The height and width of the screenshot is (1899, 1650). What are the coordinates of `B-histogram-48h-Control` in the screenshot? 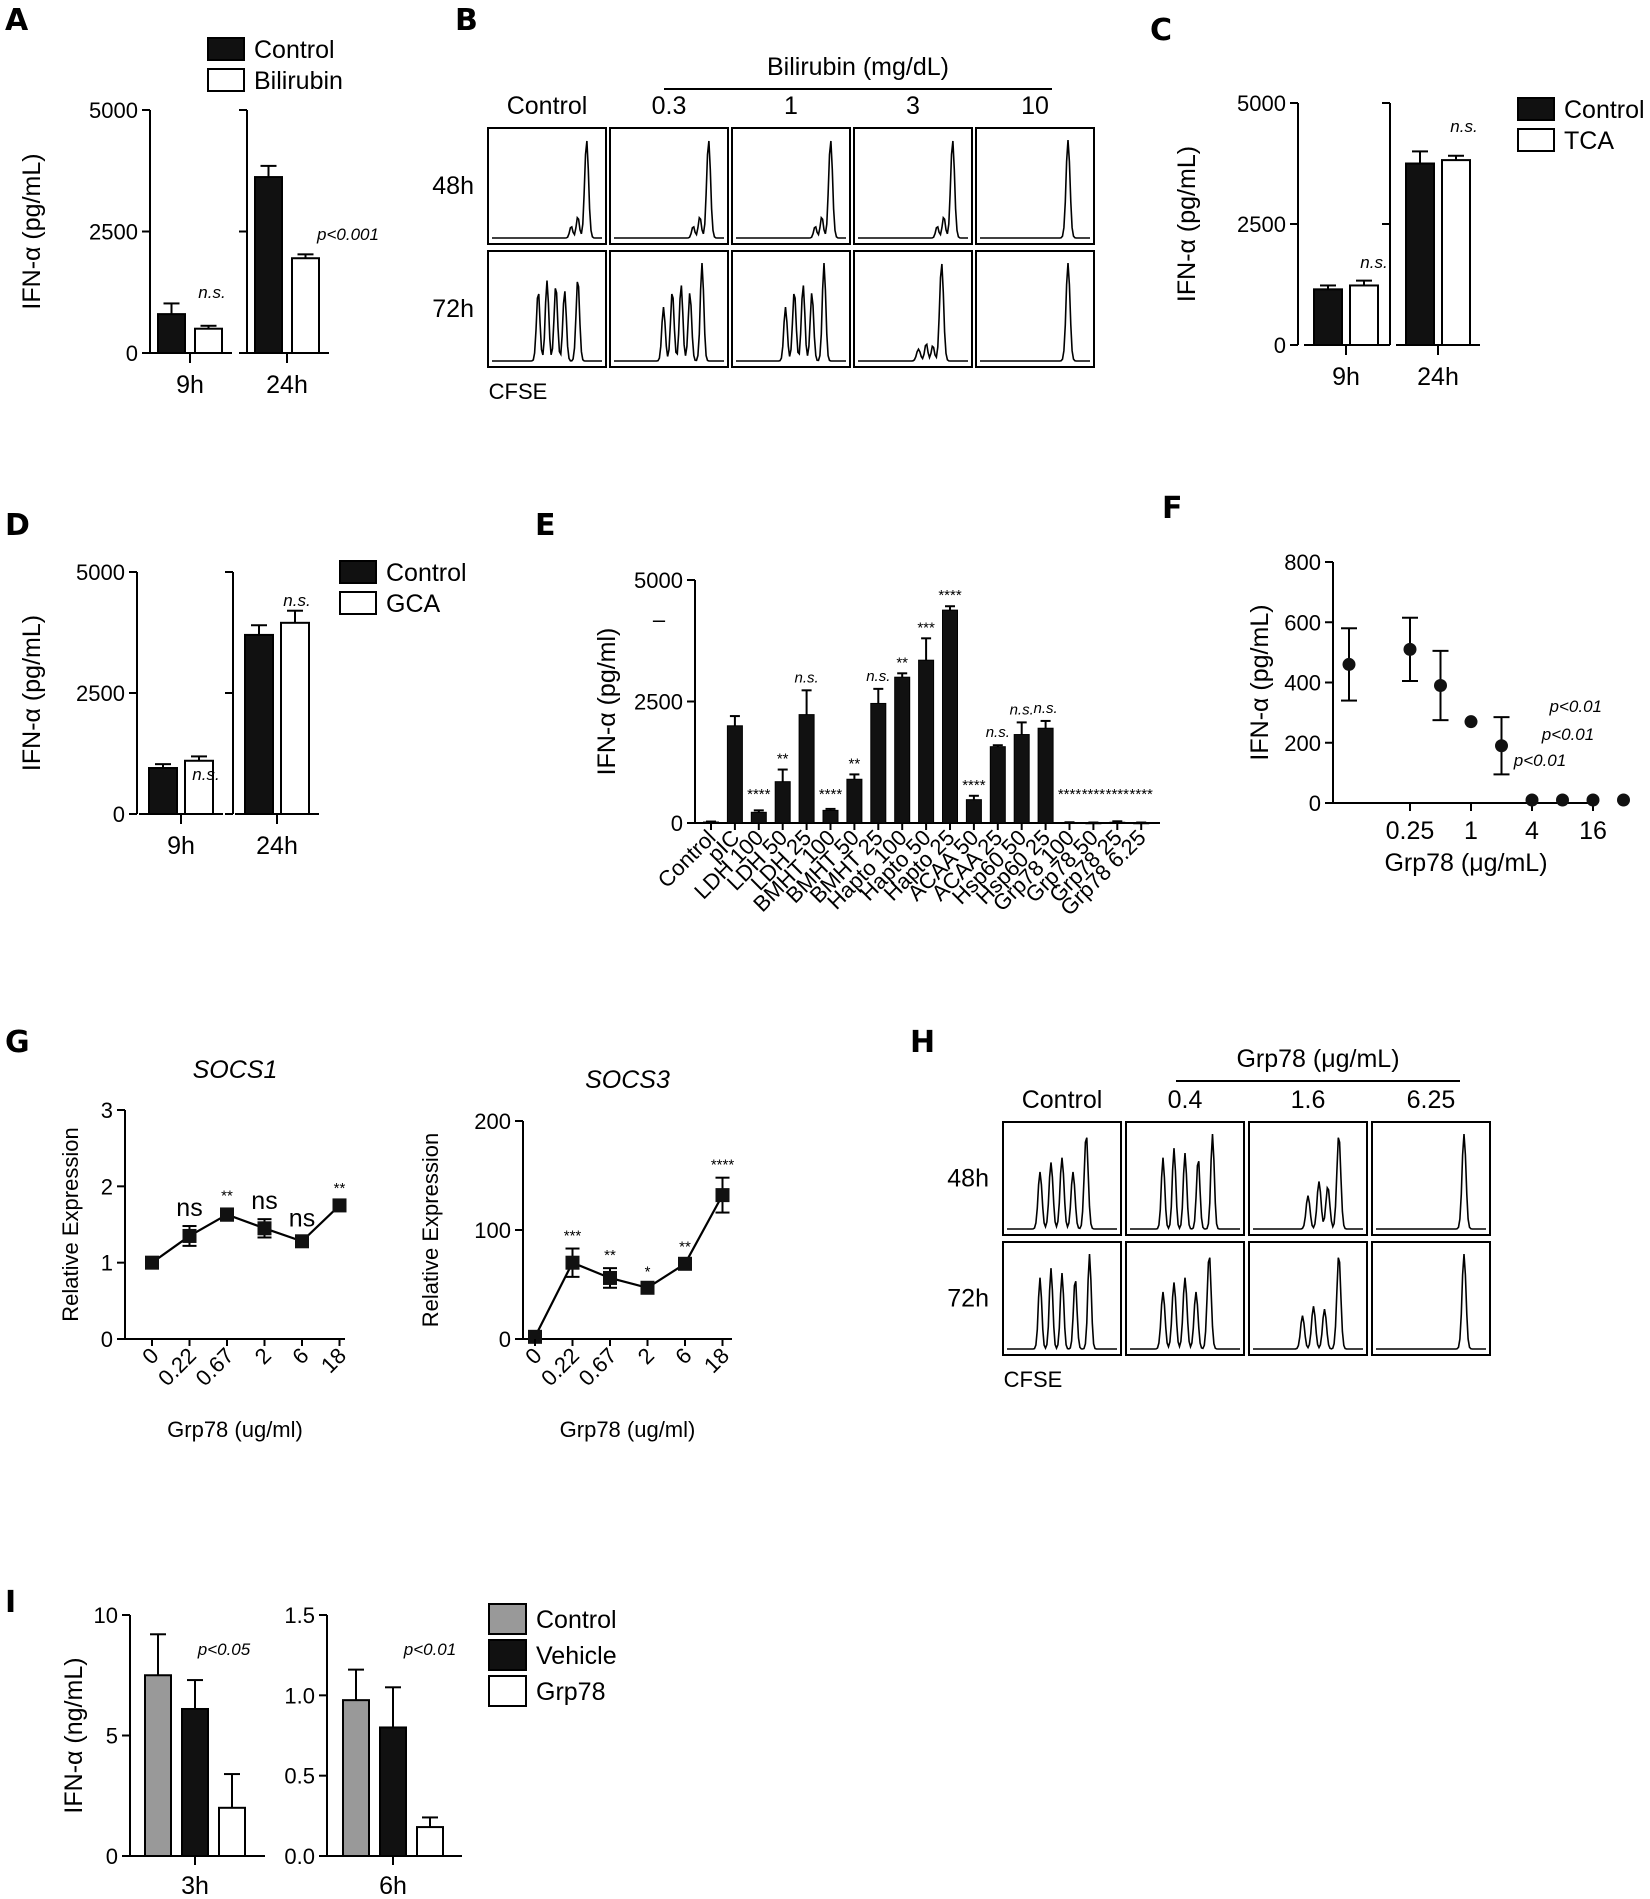 It's located at (547, 189).